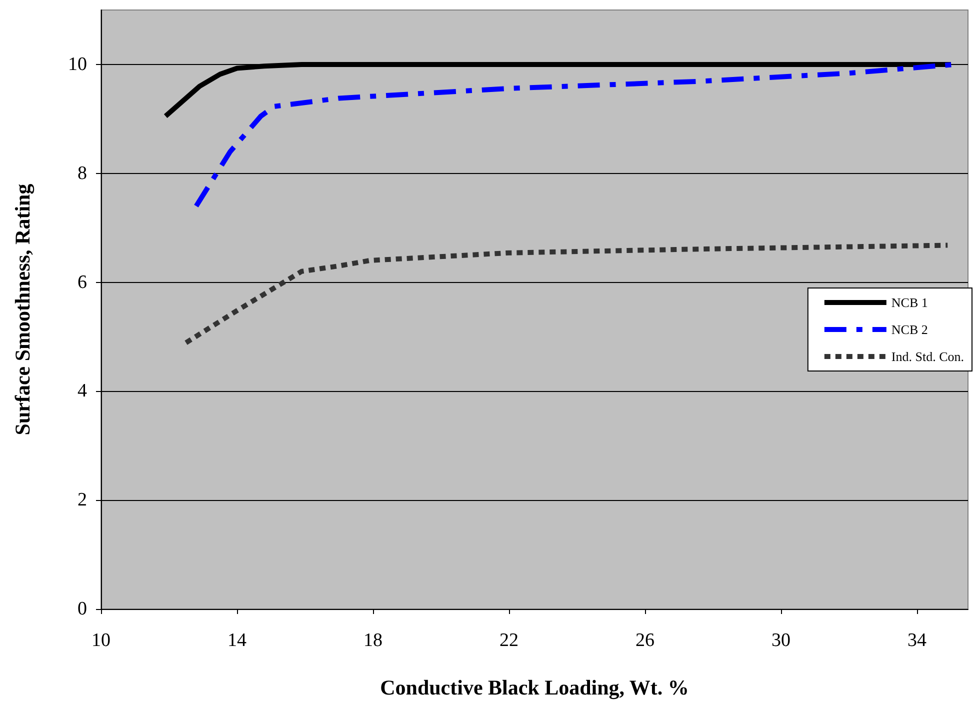  Describe the element at coordinates (82, 500) in the screenshot. I see `y-tick-label: 2` at that location.